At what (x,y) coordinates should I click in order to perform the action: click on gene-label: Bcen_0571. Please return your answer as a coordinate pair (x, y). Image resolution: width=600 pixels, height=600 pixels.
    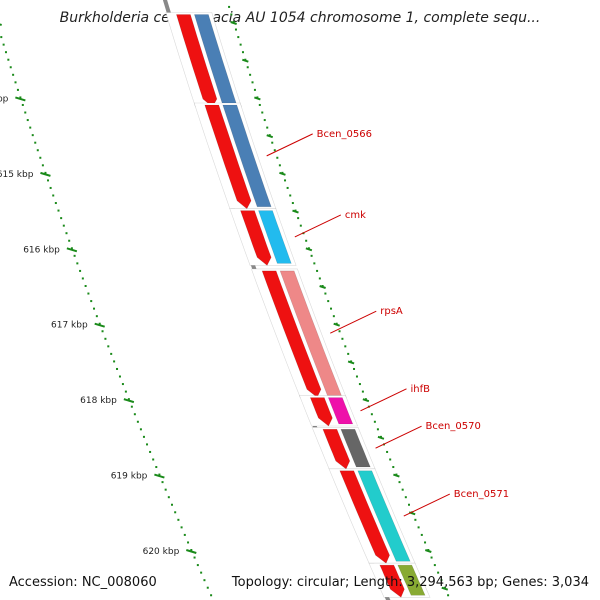
    Looking at the image, I should click on (481, 494).